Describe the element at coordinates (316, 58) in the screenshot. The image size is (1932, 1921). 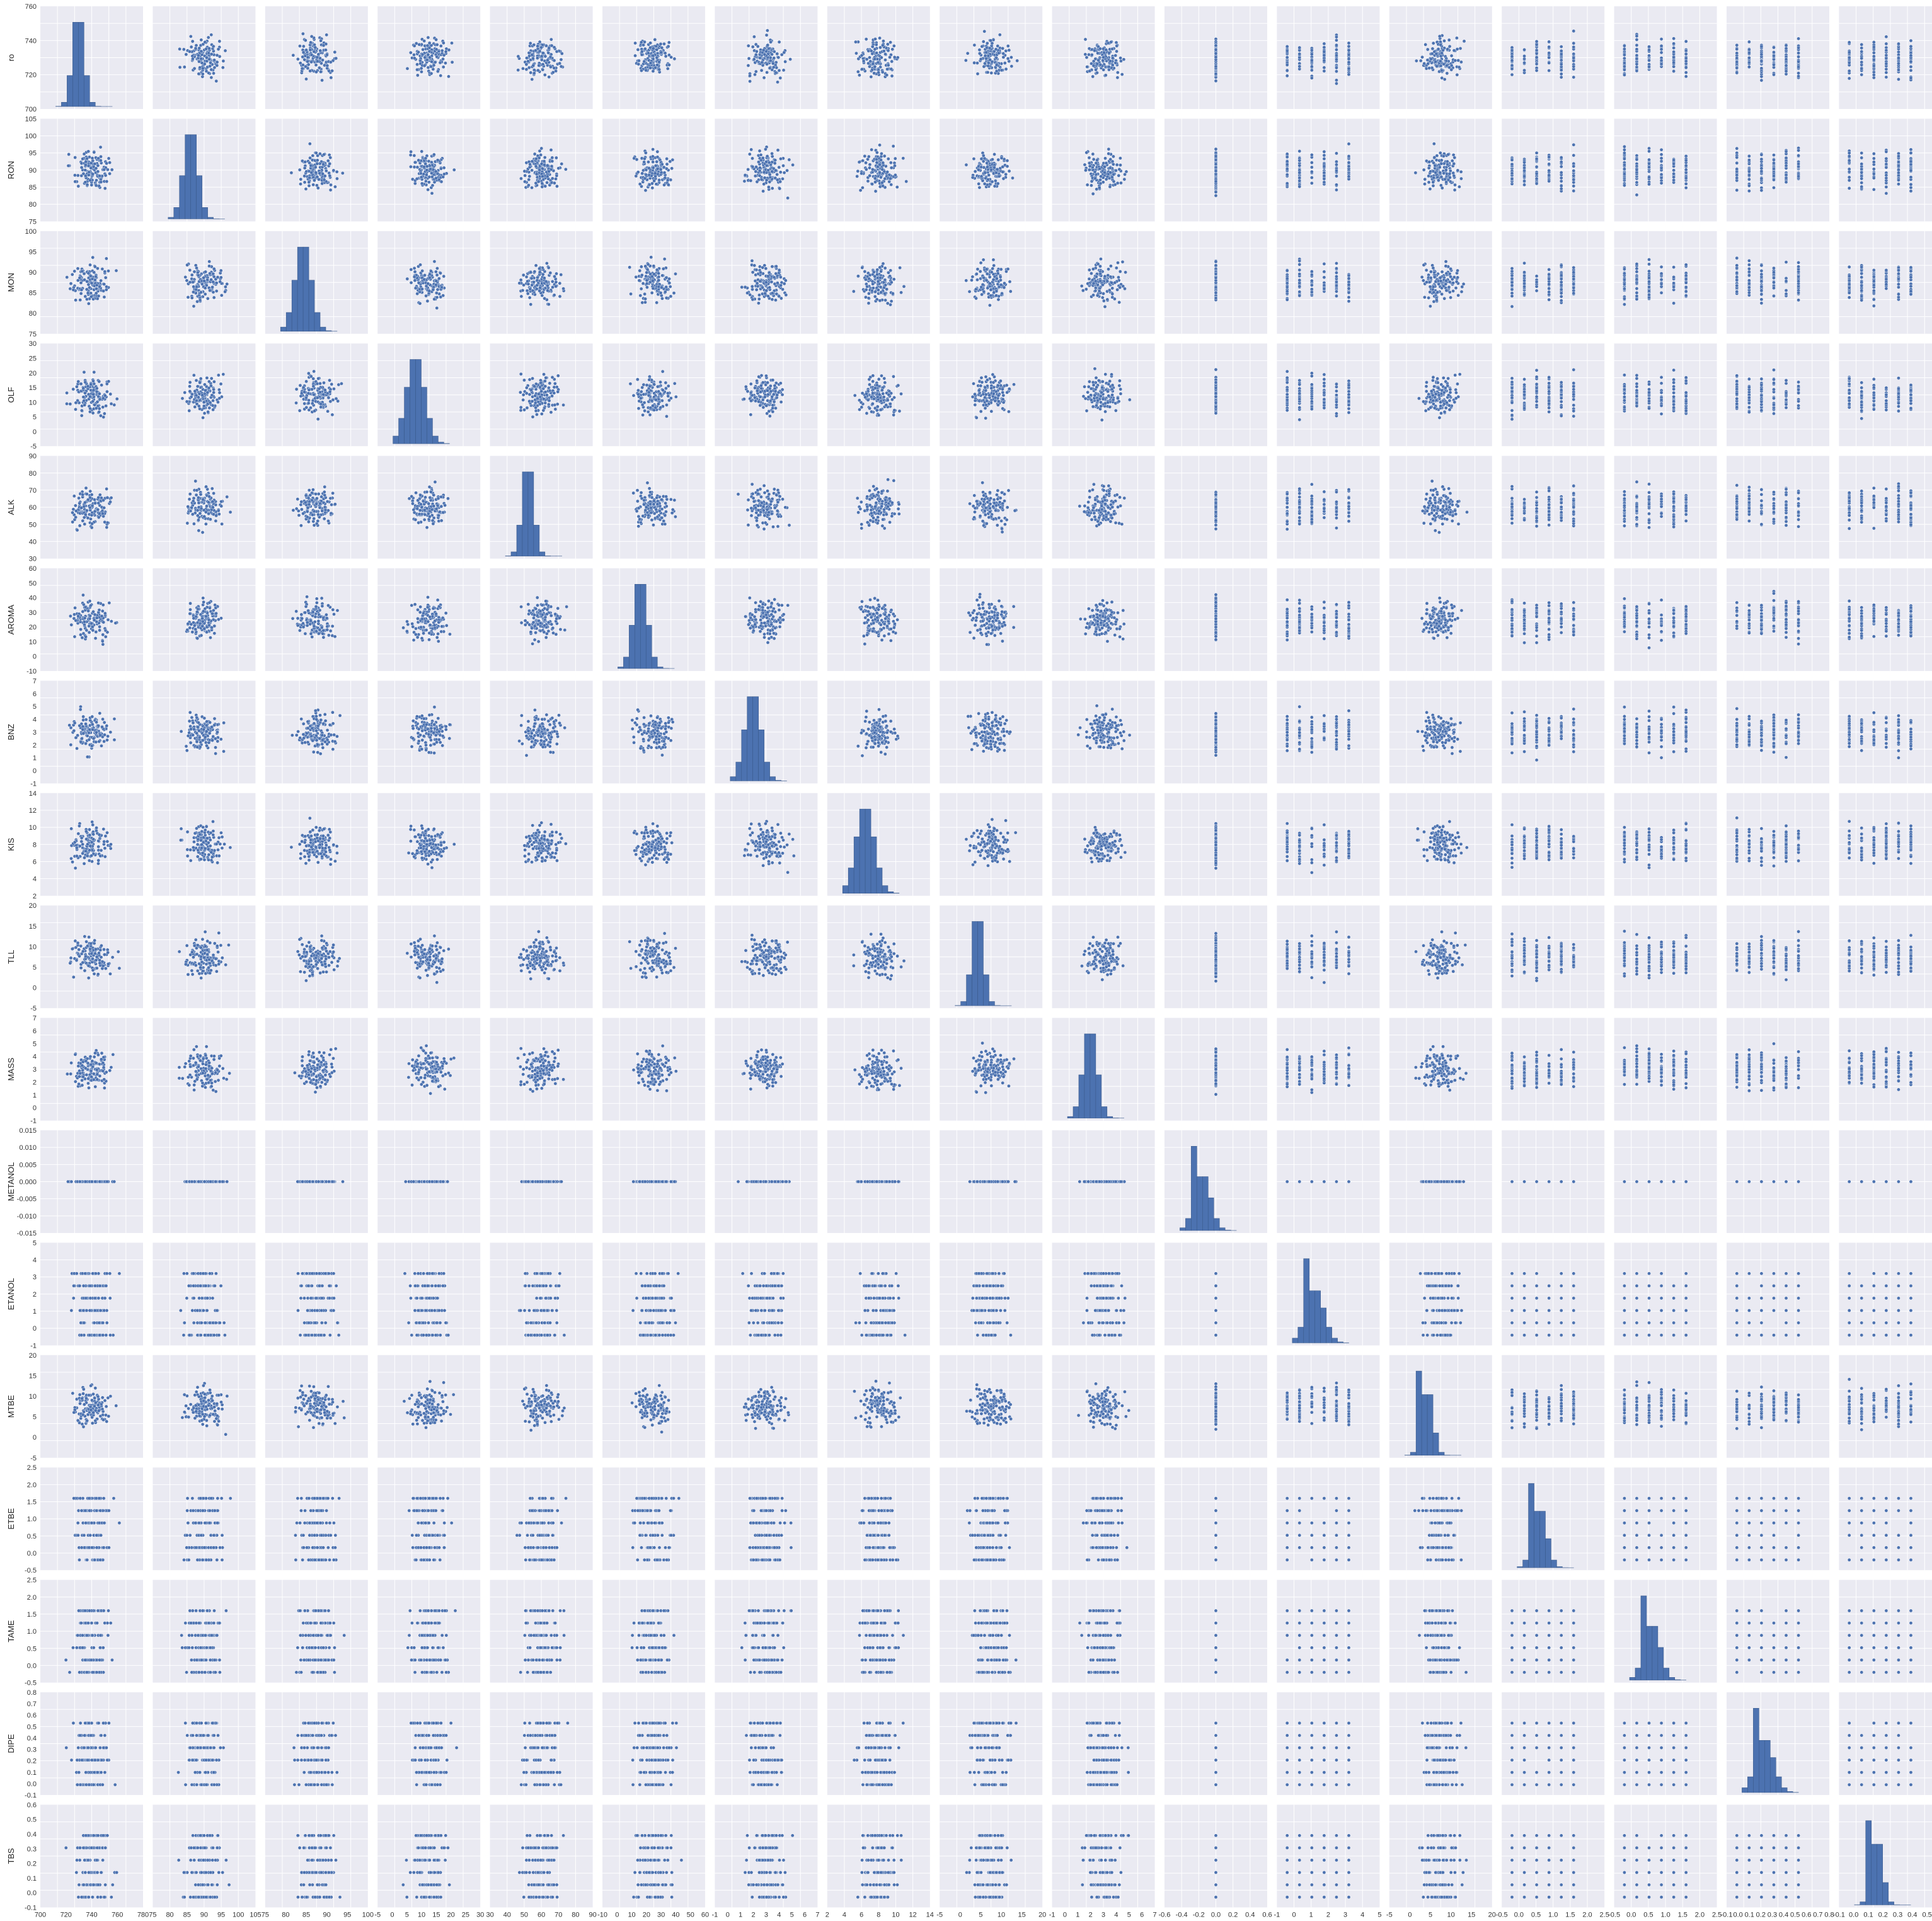
I see `panel-ro-vs-MON` at that location.